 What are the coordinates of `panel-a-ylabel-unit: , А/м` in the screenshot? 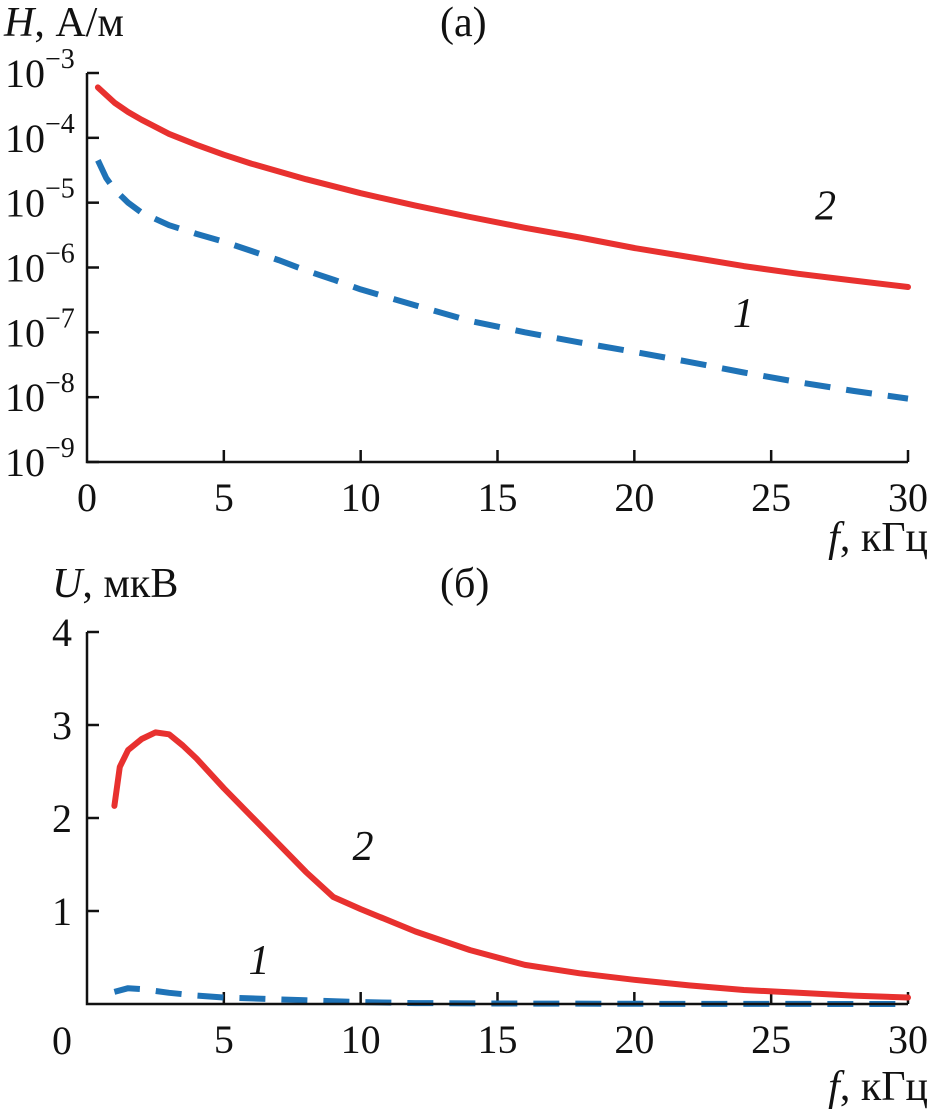 It's located at (79, 23).